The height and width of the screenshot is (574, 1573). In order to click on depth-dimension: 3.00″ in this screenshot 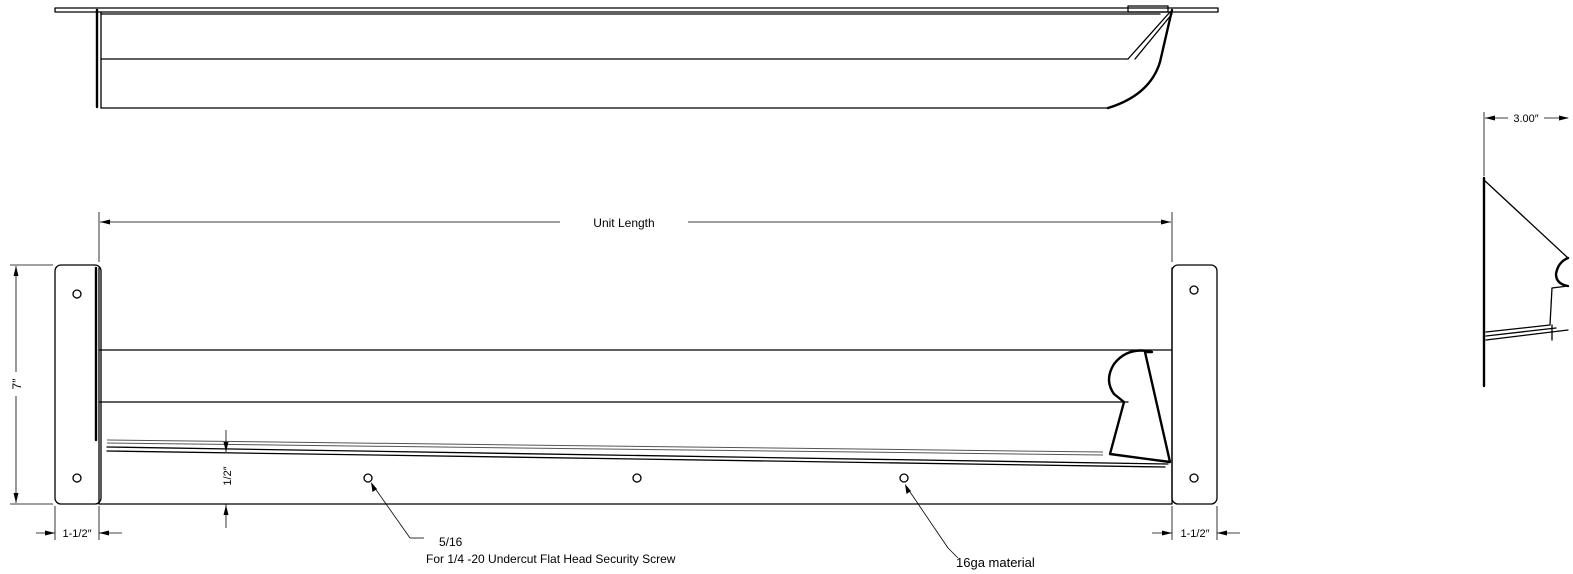, I will do `click(1526, 144)`.